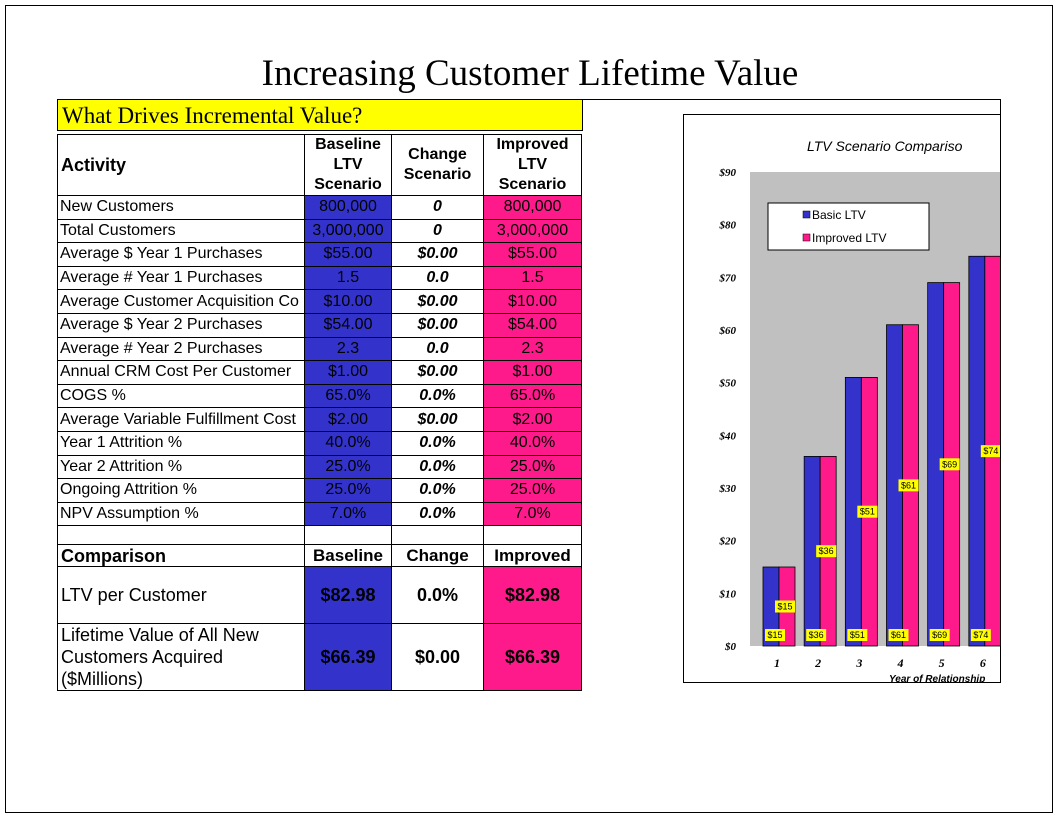 The image size is (1060, 819). Describe the element at coordinates (437, 165) in the screenshot. I see `change-header: Change Scenario` at that location.